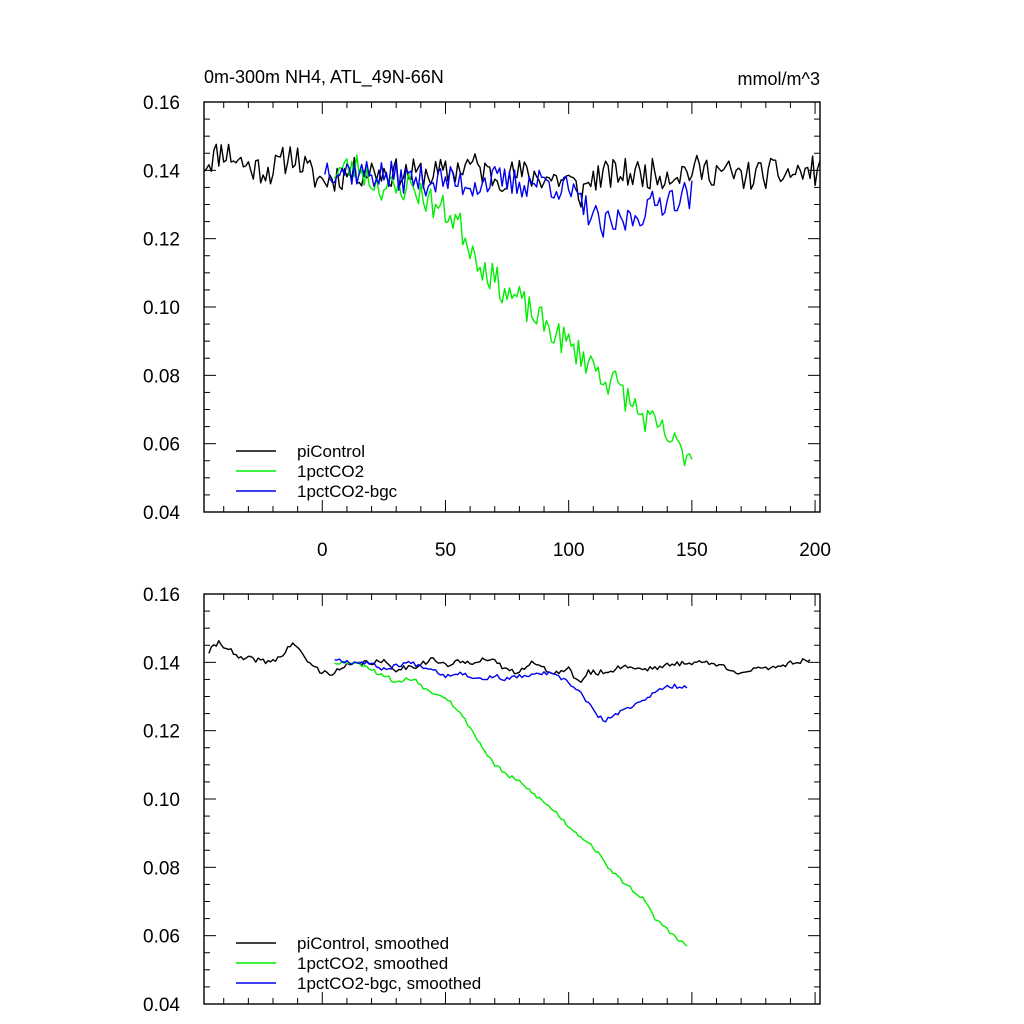 The height and width of the screenshot is (1024, 1024). I want to click on series-line-picontrol-smoothed, so click(509, 661).